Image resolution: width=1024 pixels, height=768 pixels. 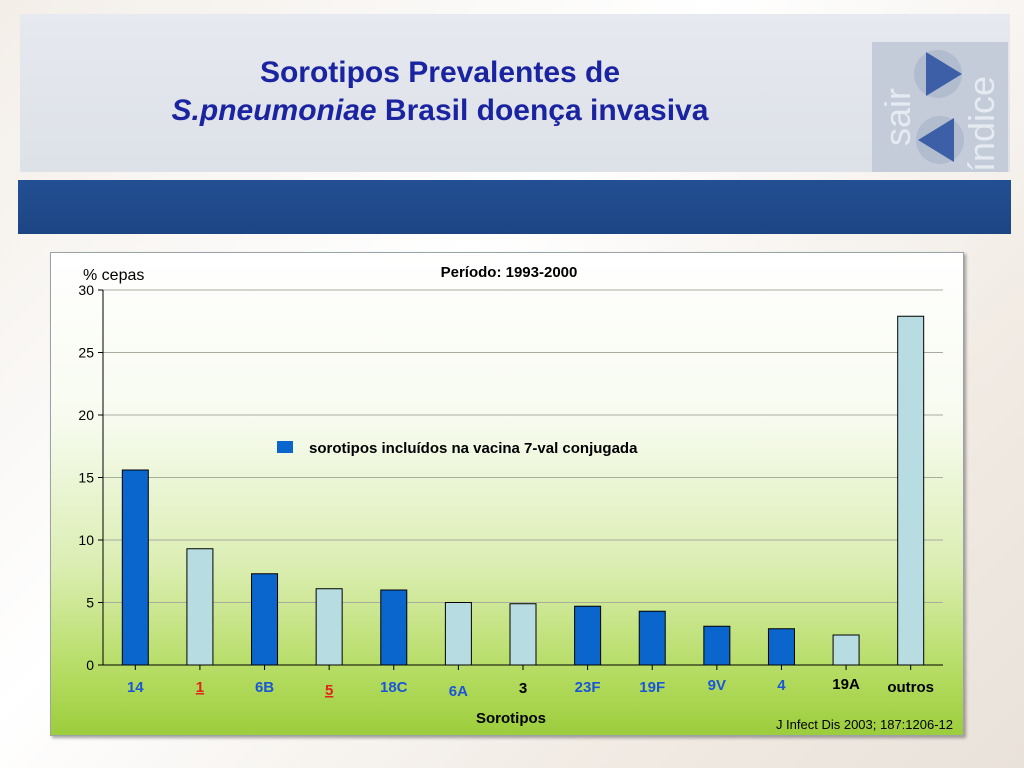 What do you see at coordinates (588, 687) in the screenshot?
I see `x-tick-label-23F: 23F` at bounding box center [588, 687].